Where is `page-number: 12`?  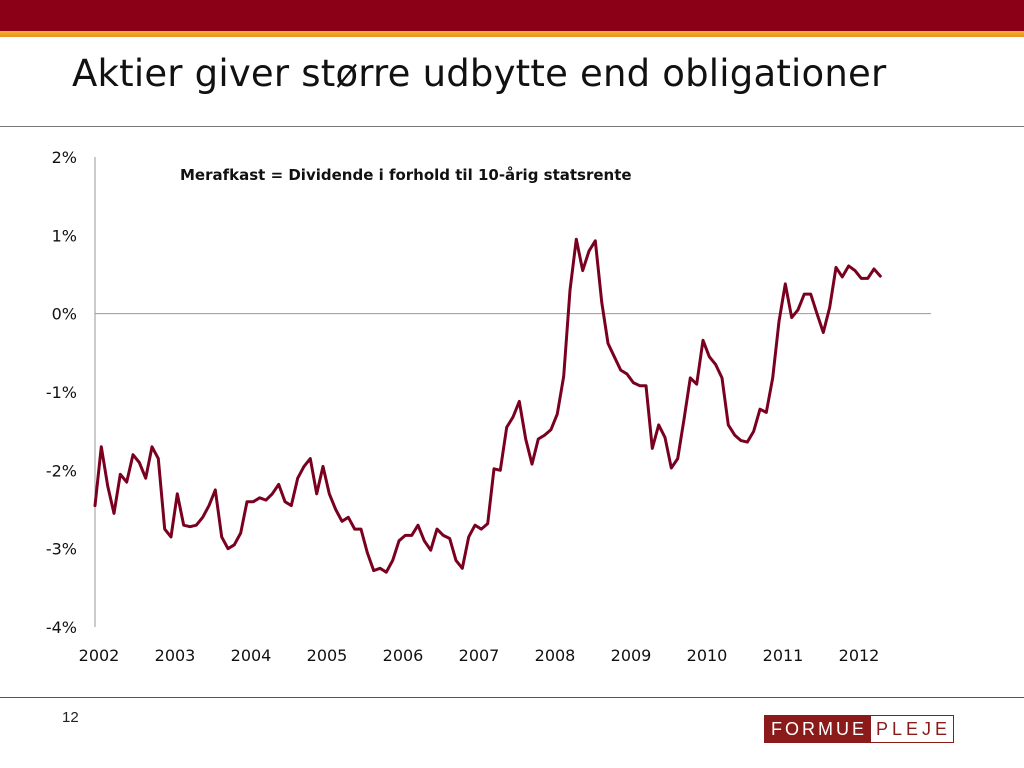 page-number: 12 is located at coordinates (70, 717).